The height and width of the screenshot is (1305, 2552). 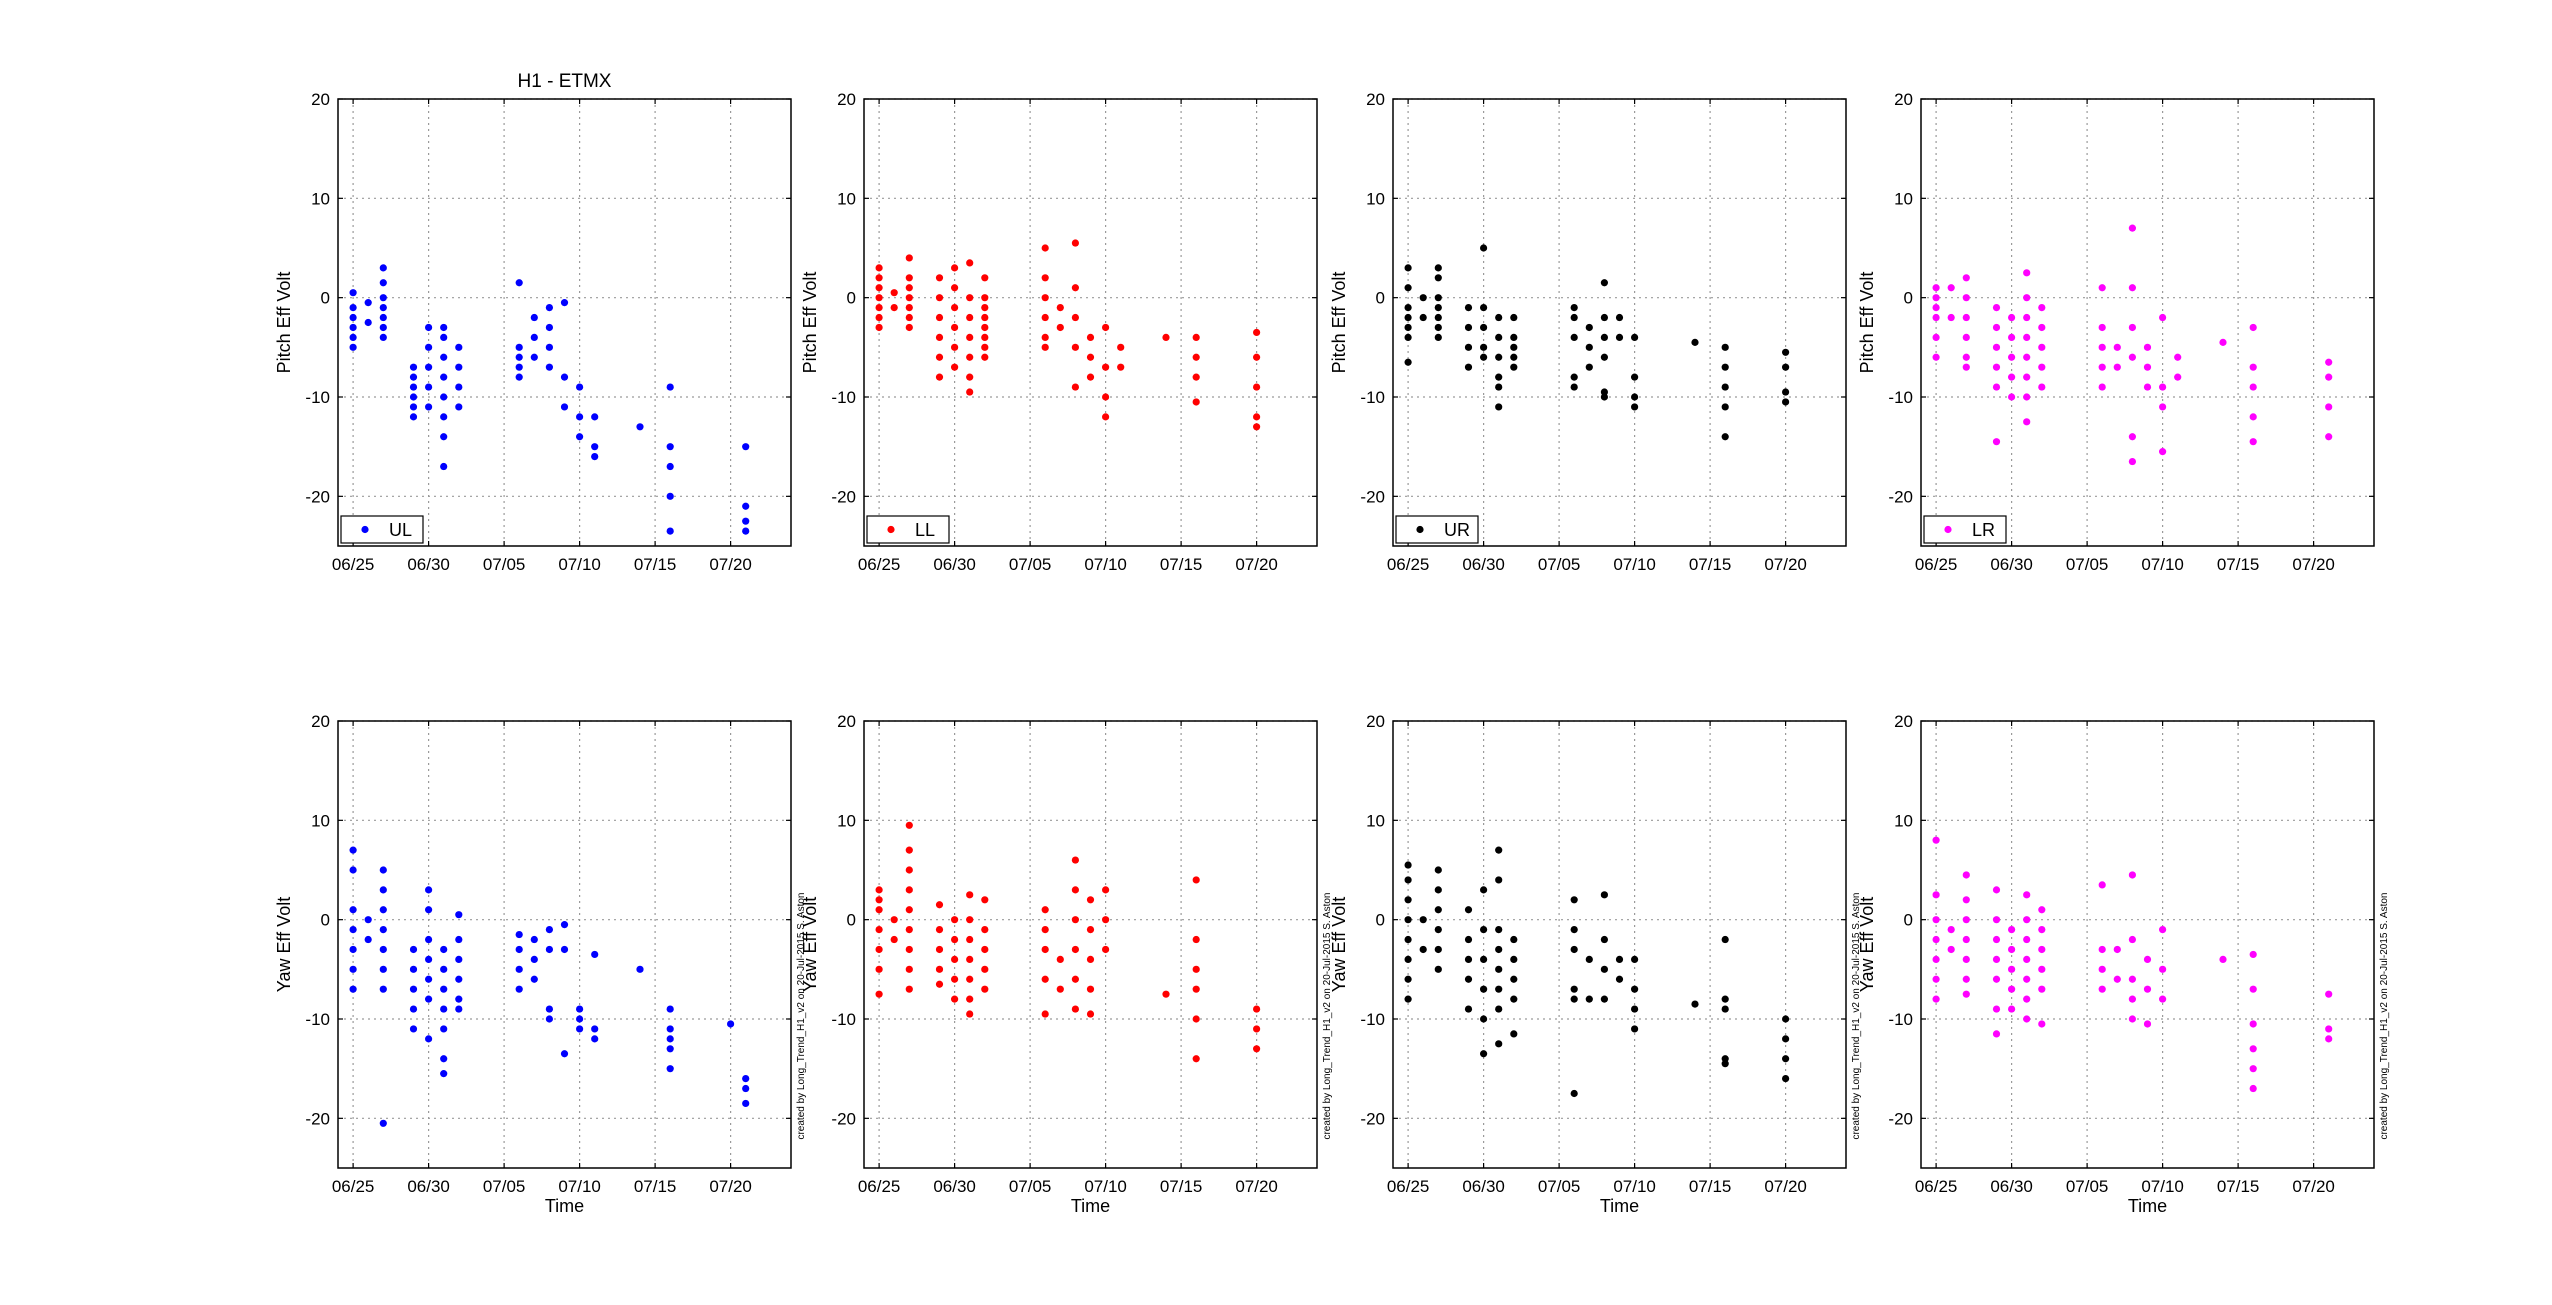 What do you see at coordinates (382, 529) in the screenshot?
I see `legend: UL` at bounding box center [382, 529].